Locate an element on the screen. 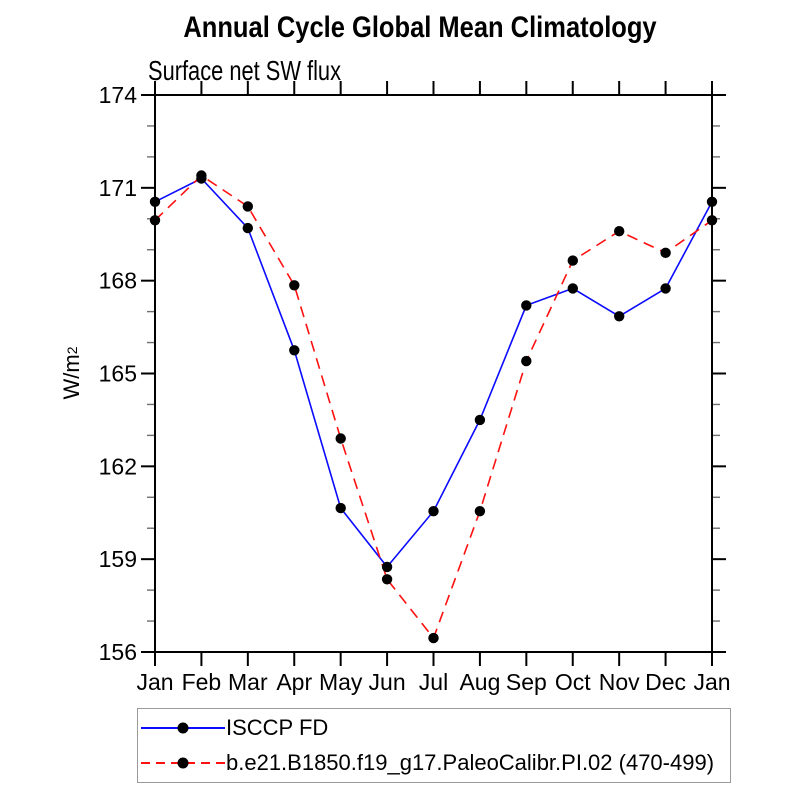 This screenshot has height=800, width=800. x-tick-label: May is located at coordinates (341, 682).